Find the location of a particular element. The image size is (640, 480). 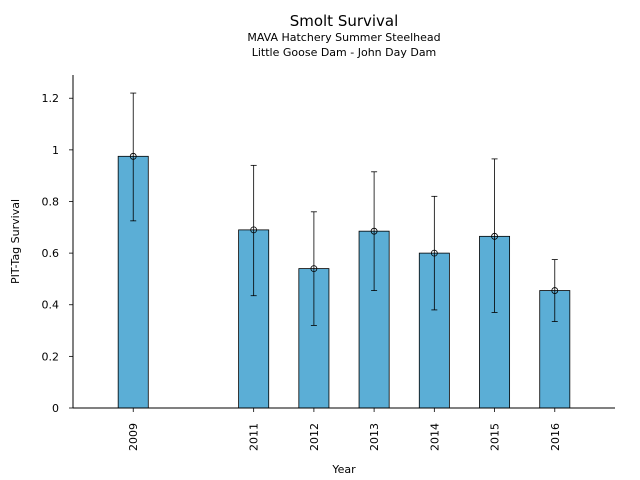

data-point-2014 is located at coordinates (434, 253).